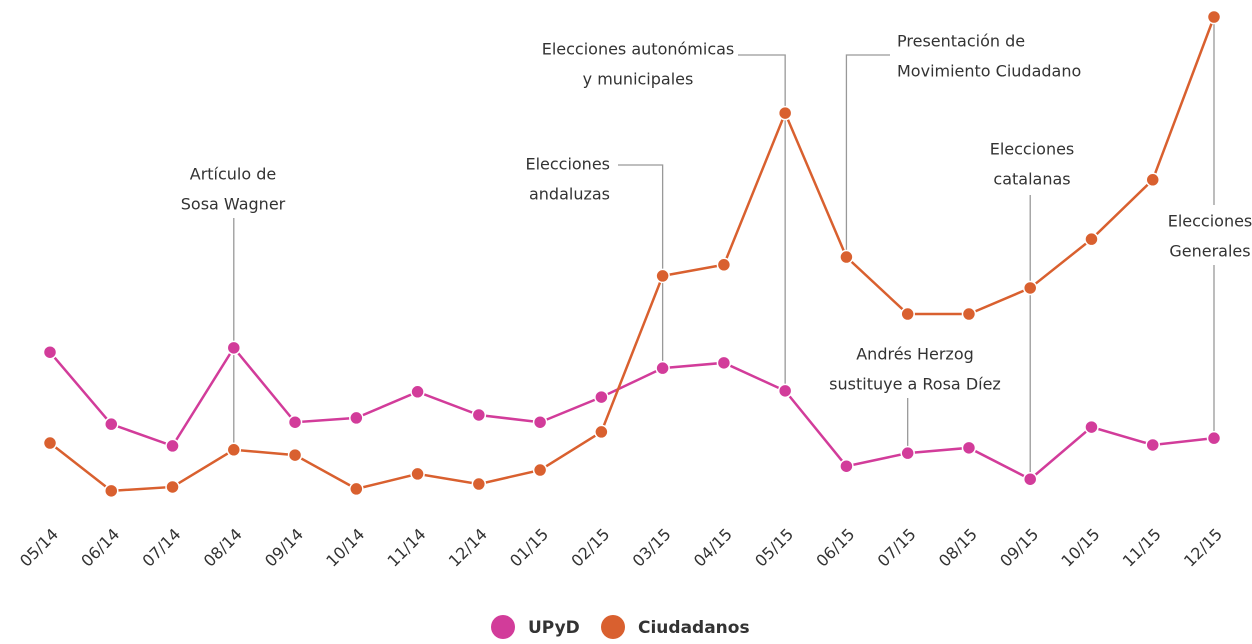 Image resolution: width=1252 pixels, height=644 pixels. What do you see at coordinates (638, 49) in the screenshot?
I see `annotation-text: Elecciones autonómicas` at bounding box center [638, 49].